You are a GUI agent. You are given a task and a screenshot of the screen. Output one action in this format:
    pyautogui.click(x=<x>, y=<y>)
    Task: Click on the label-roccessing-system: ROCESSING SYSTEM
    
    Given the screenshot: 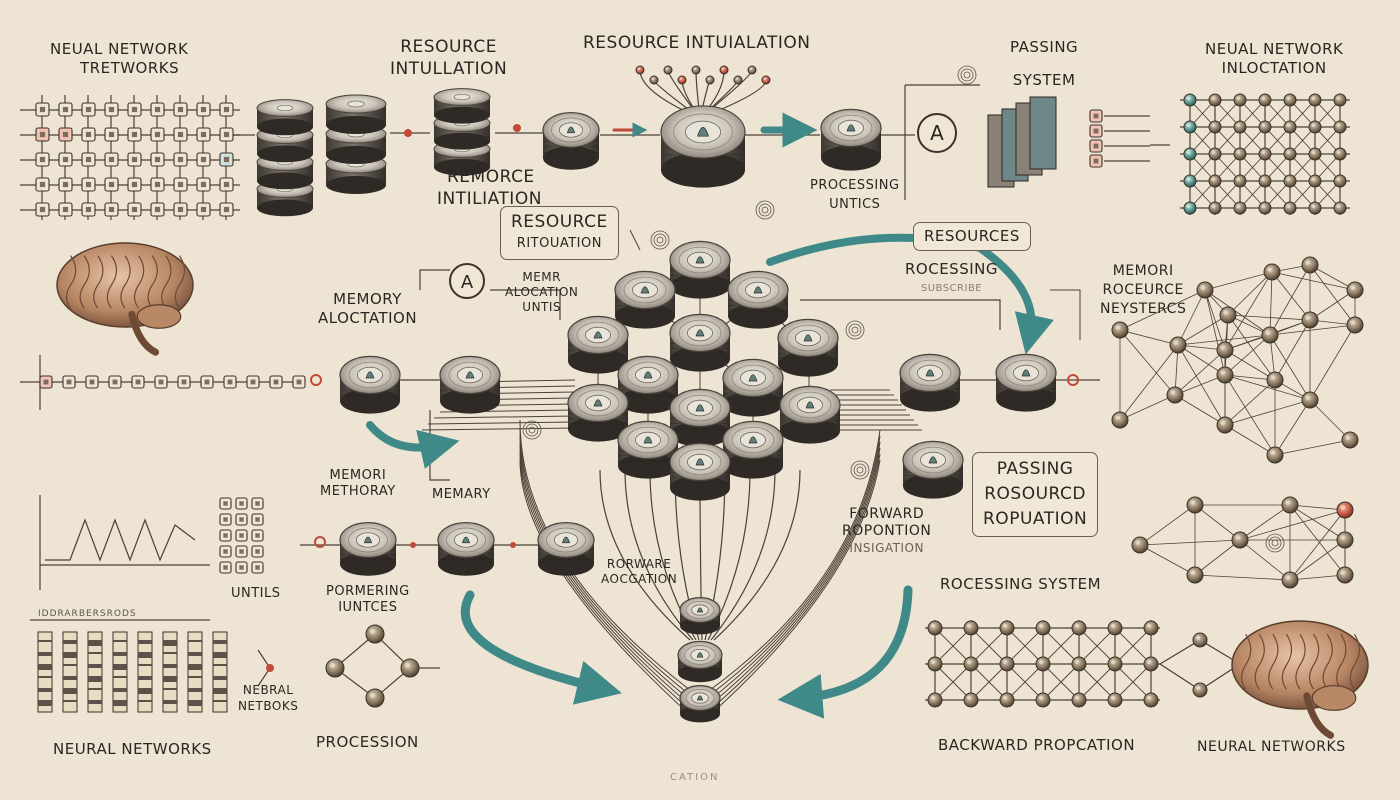 What is the action you would take?
    pyautogui.click(x=1021, y=584)
    